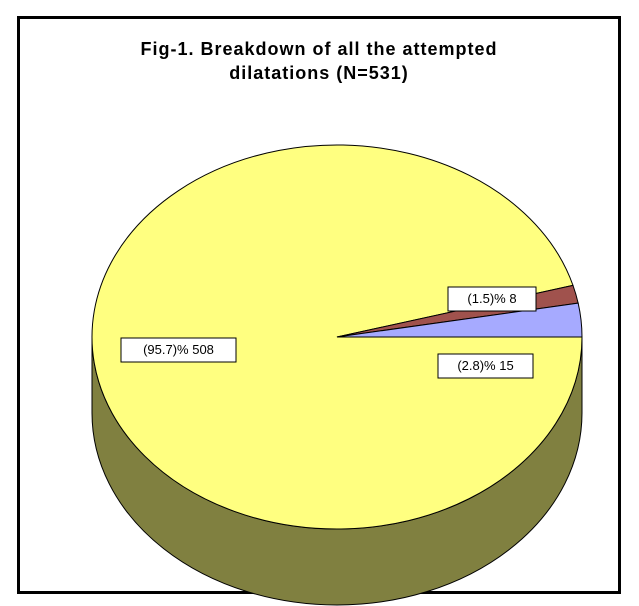  Describe the element at coordinates (319, 73) in the screenshot. I see `chart-title-line-2: dilatations (N=531)` at that location.